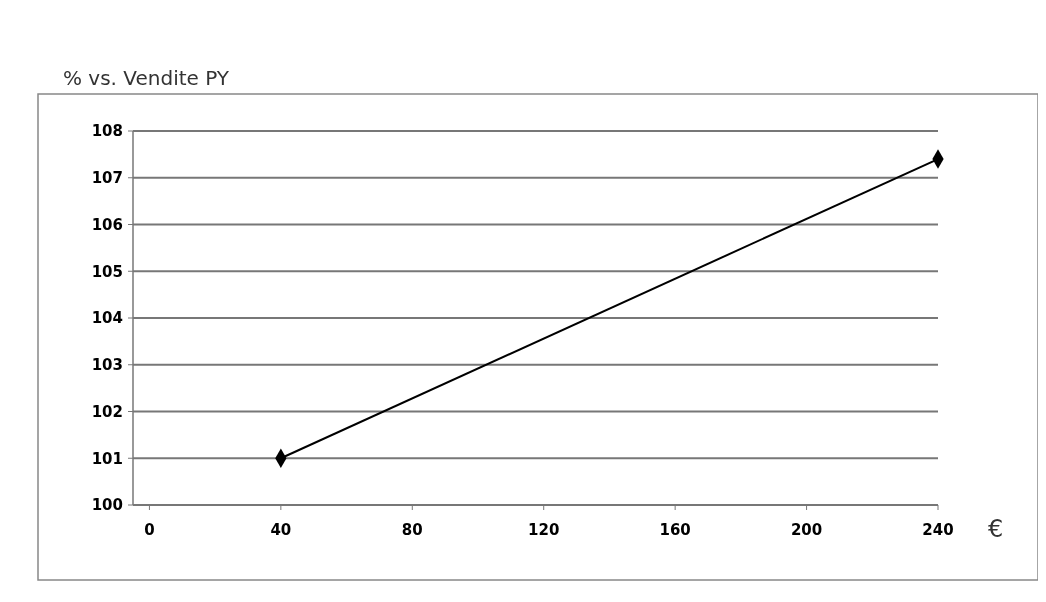 The height and width of the screenshot is (602, 1046). Describe the element at coordinates (107, 505) in the screenshot. I see `y-tick-label: 100` at that location.